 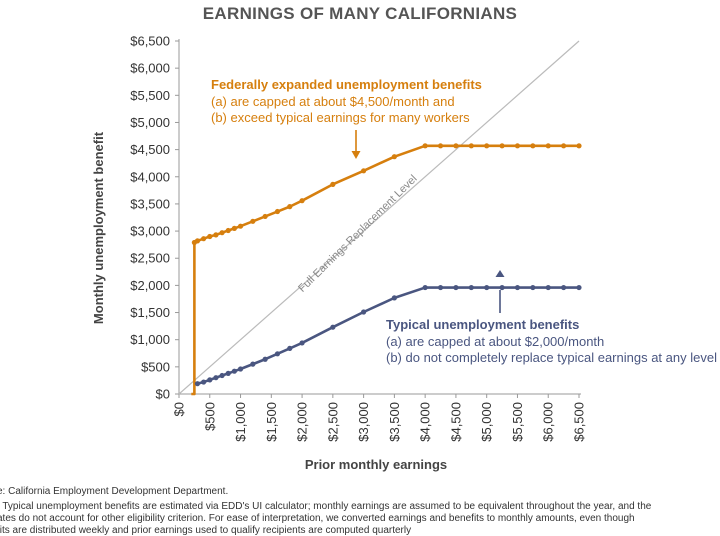 I want to click on y-tick-label: $0, so click(x=163, y=394).